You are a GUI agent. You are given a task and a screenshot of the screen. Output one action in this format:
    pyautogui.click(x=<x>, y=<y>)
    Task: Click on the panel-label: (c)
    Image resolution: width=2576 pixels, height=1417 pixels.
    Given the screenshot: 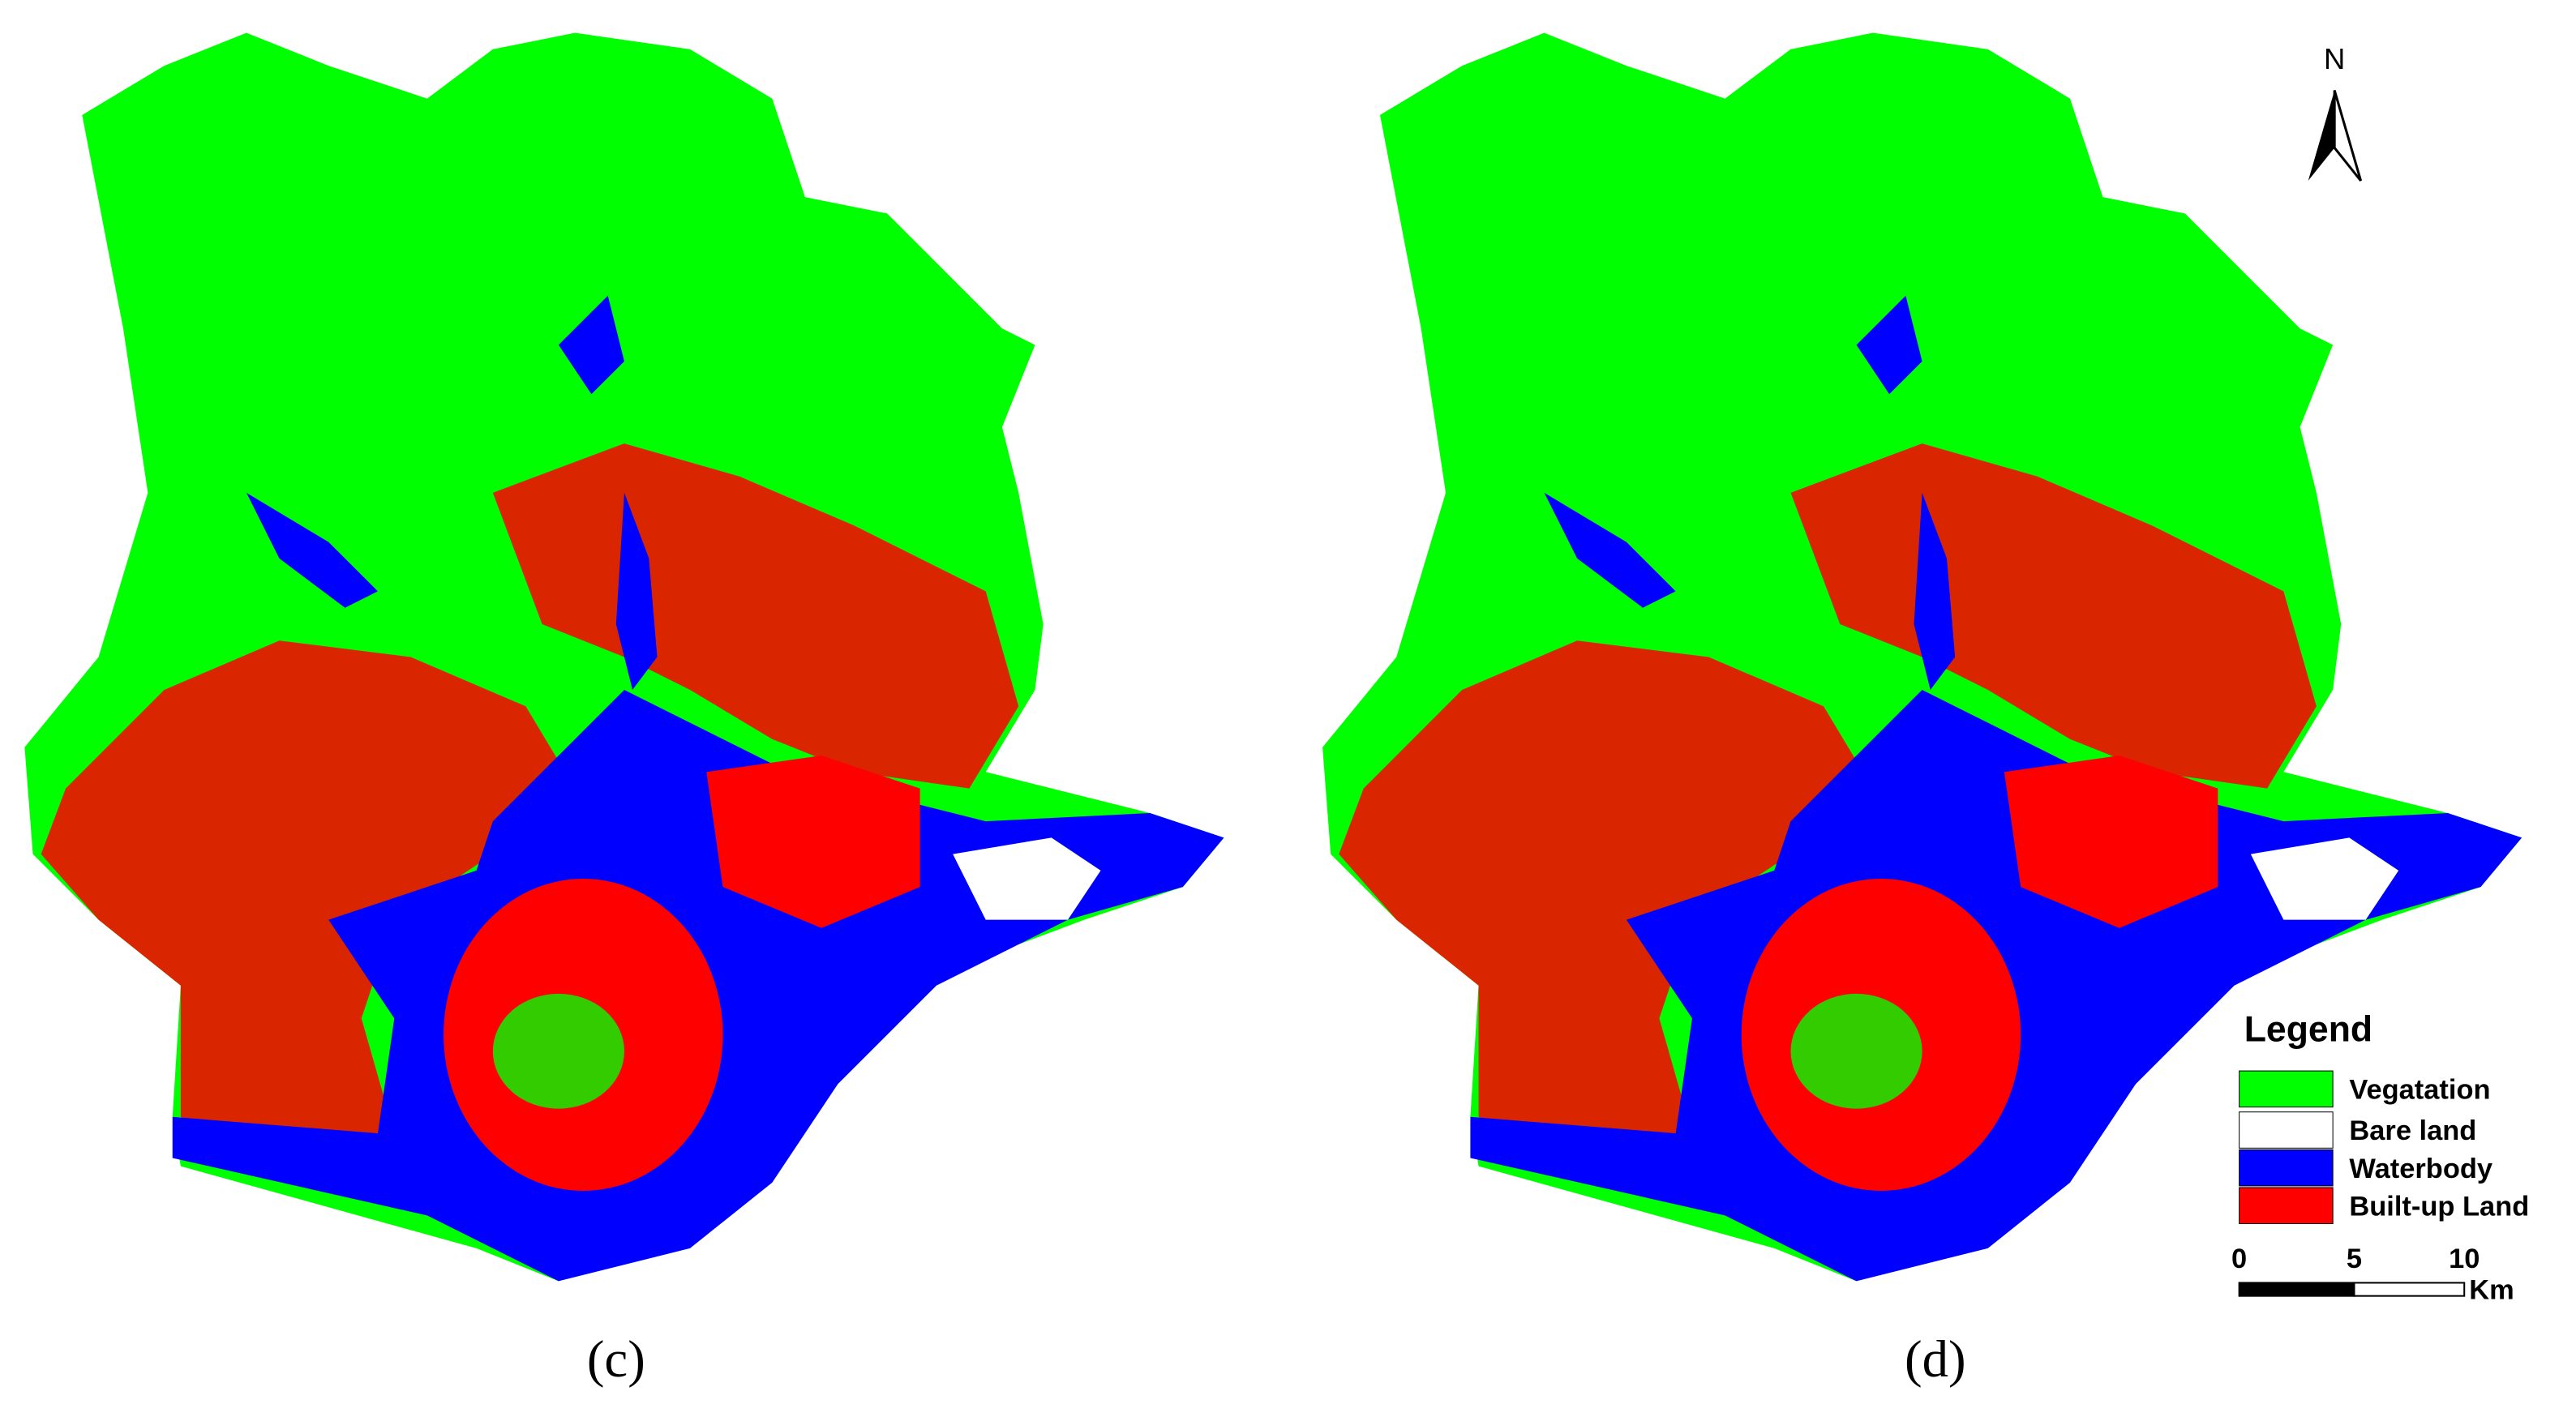 What is the action you would take?
    pyautogui.click(x=616, y=1359)
    